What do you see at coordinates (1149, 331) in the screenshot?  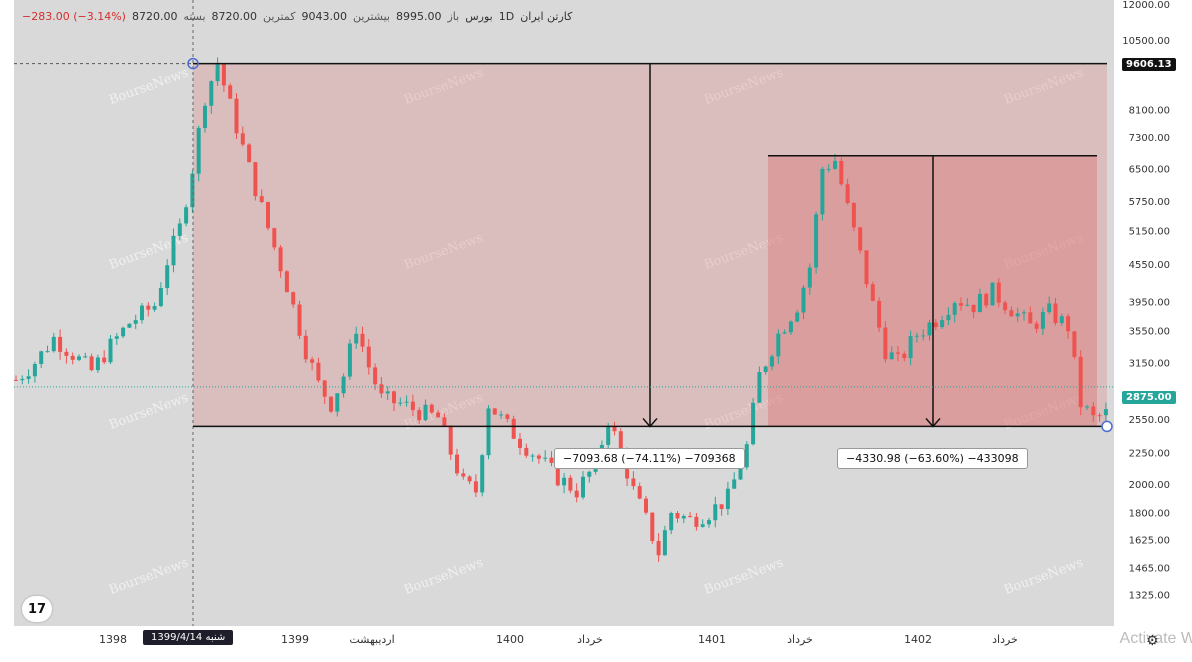 I see `price-axis-label: 3550.00` at bounding box center [1149, 331].